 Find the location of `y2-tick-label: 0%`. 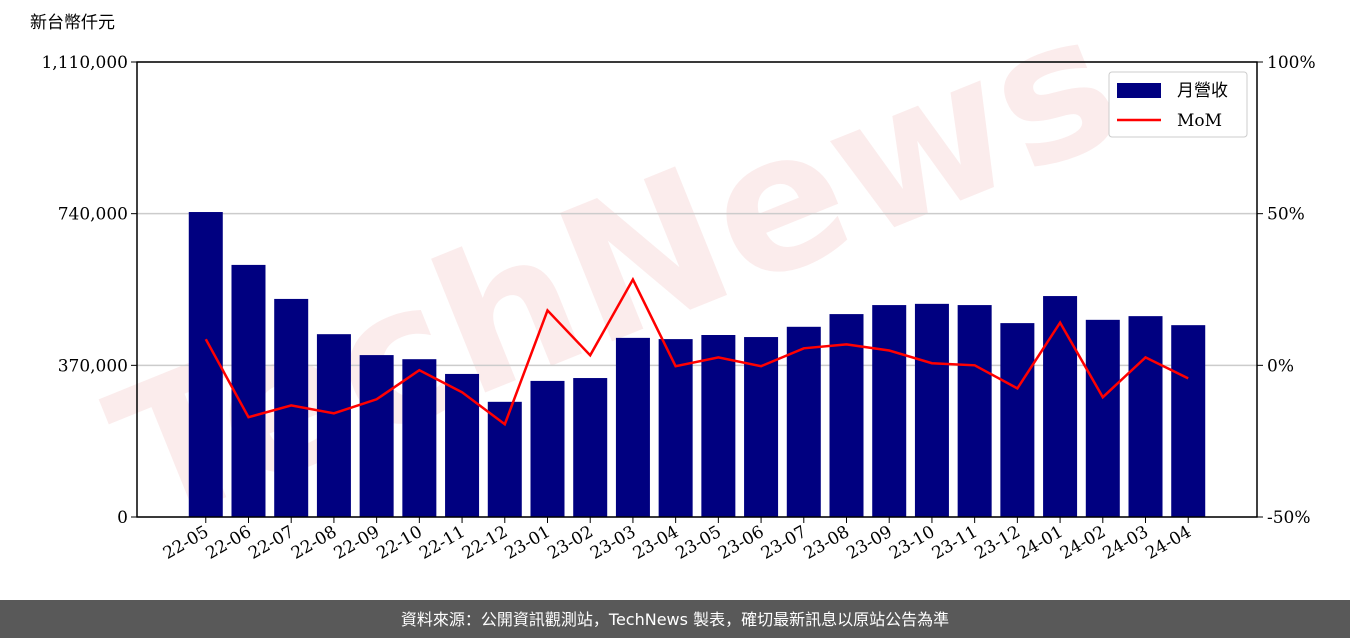

y2-tick-label: 0% is located at coordinates (1280, 366).